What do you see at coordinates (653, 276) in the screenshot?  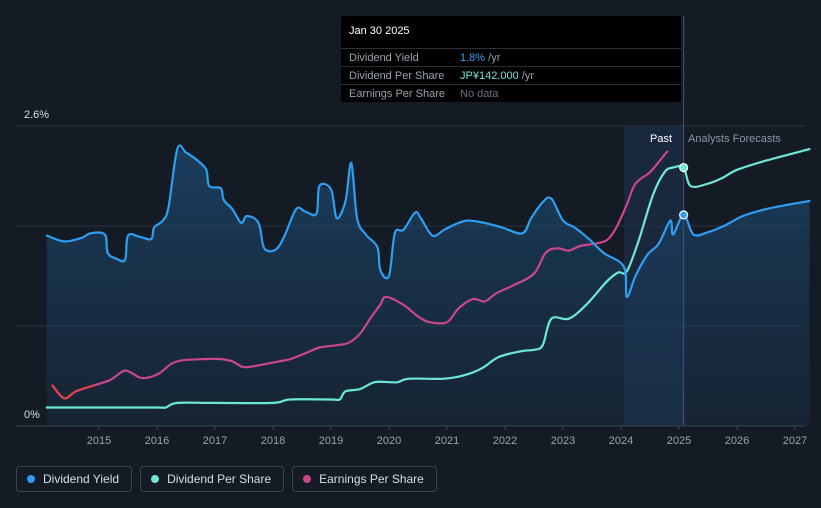 I see `past-highlight` at bounding box center [653, 276].